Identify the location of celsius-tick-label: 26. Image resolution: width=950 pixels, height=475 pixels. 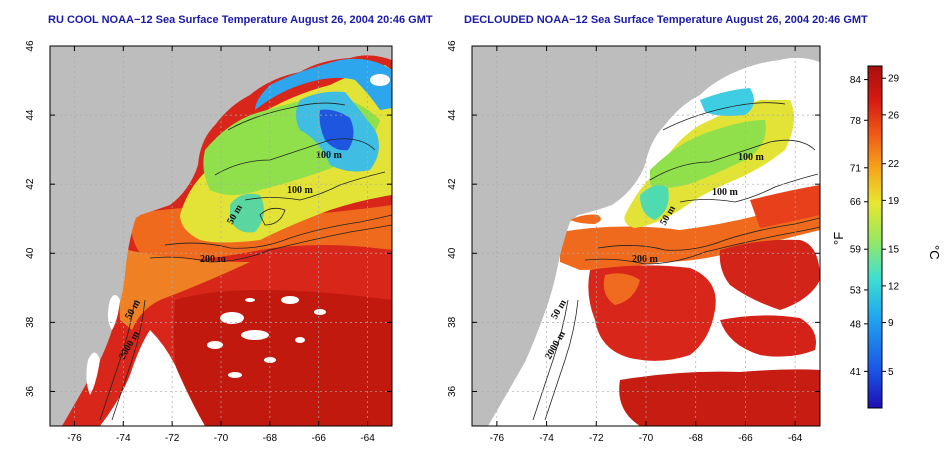
(894, 115).